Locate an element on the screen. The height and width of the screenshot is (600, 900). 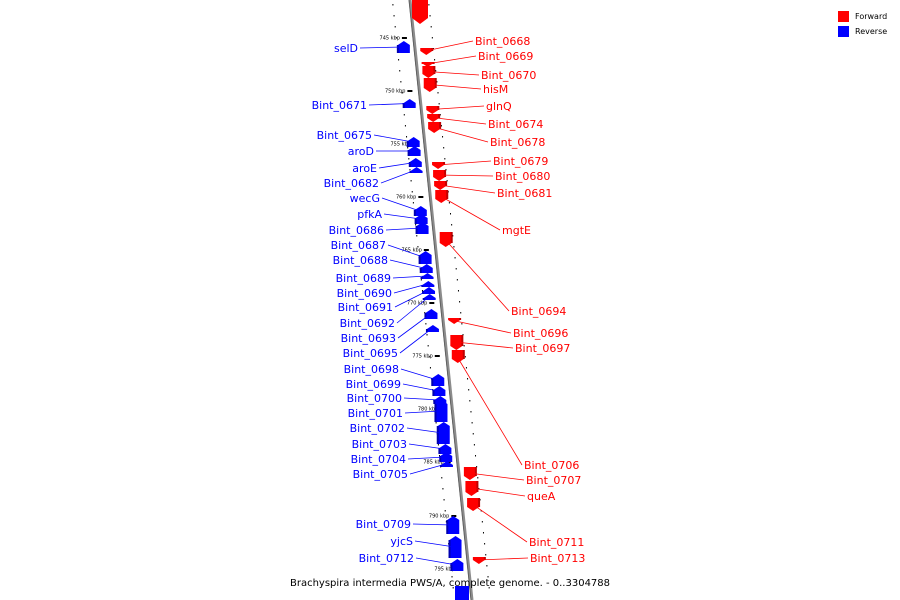
reverse-gene-label: Bint_0702 is located at coordinates (377, 428).